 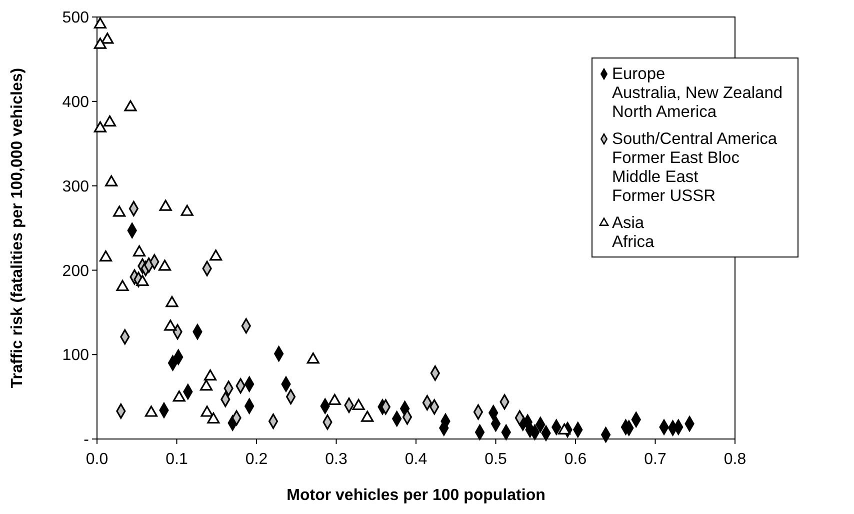 What do you see at coordinates (76, 271) in the screenshot?
I see `y-tick-label: 200` at bounding box center [76, 271].